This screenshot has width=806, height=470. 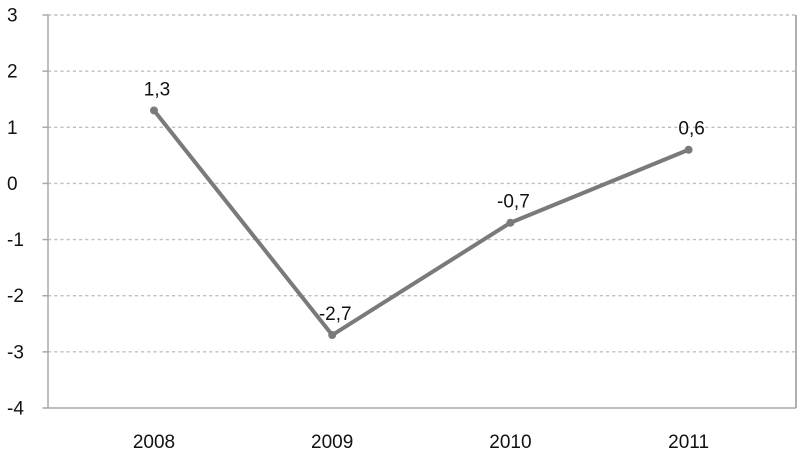 What do you see at coordinates (15, 240) in the screenshot?
I see `y-axis-tick-label: -1` at bounding box center [15, 240].